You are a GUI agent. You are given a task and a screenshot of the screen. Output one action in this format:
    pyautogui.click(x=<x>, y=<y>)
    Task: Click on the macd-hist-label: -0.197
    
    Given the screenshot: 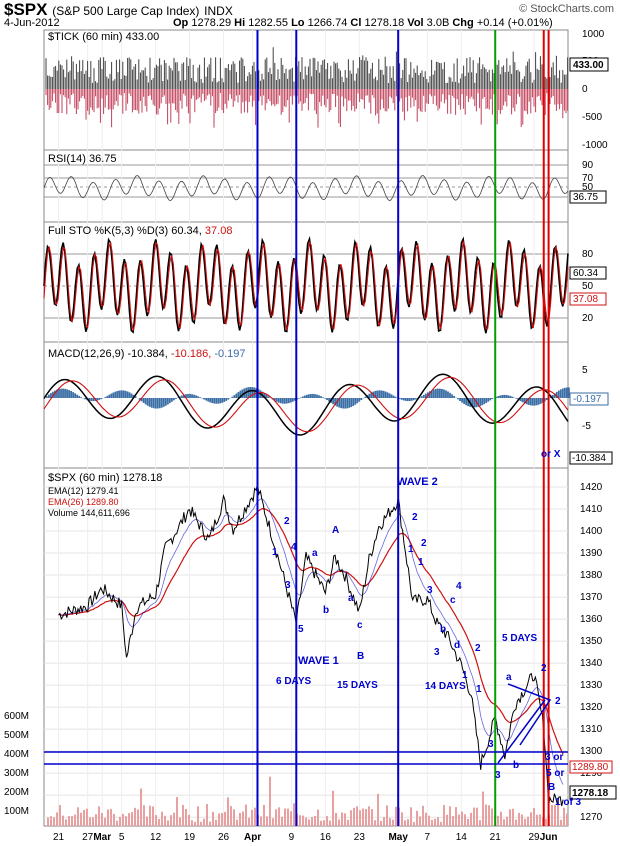 What is the action you would take?
    pyautogui.click(x=229, y=354)
    